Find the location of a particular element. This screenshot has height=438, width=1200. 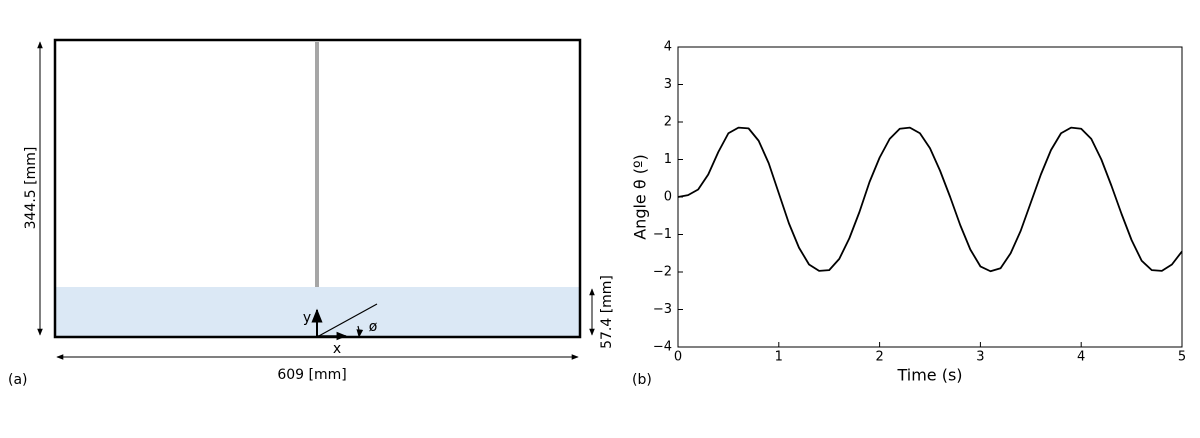

y-tick-label: 2 is located at coordinates (668, 122).